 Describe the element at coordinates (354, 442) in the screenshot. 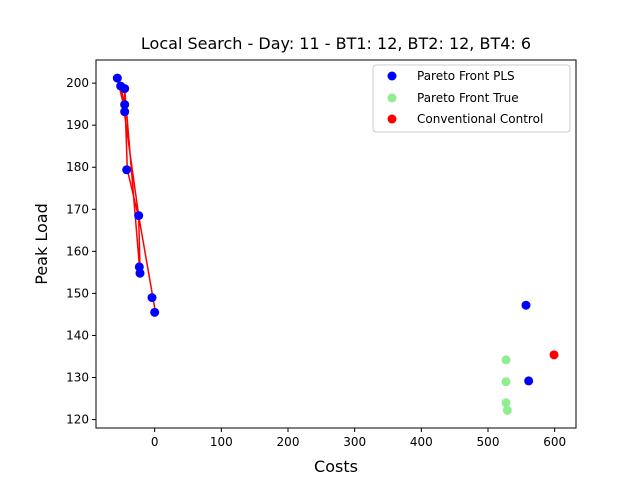

I see `x-tick-label: 300` at that location.